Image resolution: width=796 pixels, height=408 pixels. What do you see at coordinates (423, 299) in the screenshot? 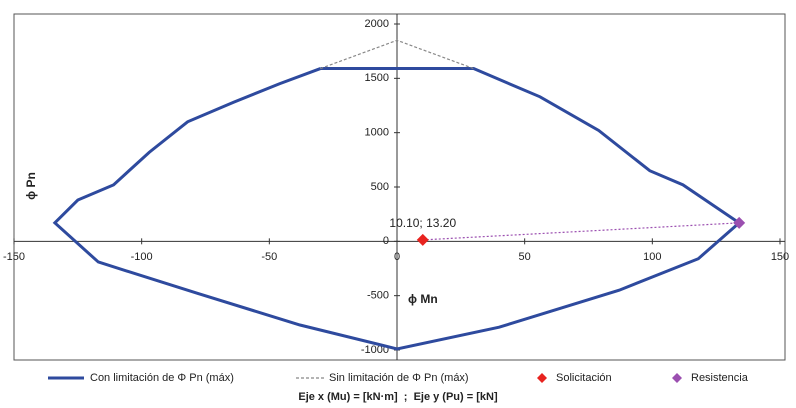
I see `x-axis-label: ϕ Mn` at bounding box center [423, 299].